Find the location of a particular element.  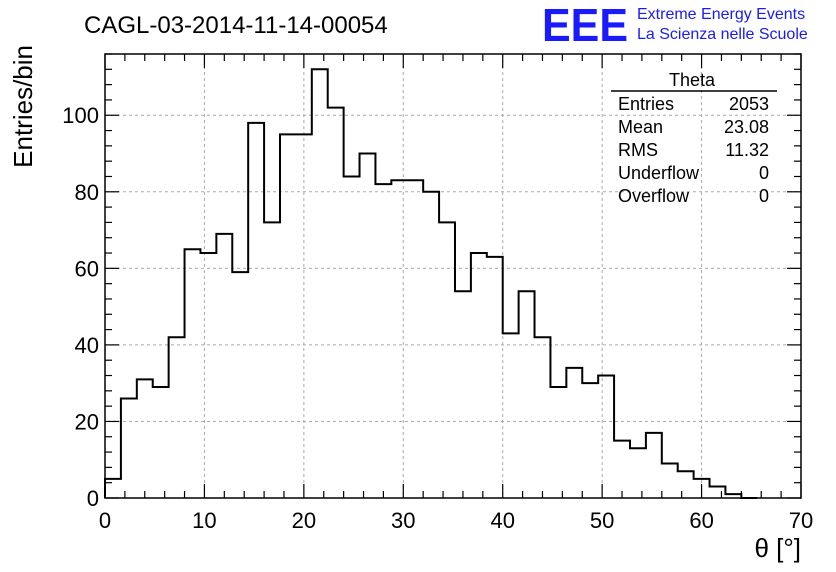

stats-value-underflow: 0 is located at coordinates (764, 173).